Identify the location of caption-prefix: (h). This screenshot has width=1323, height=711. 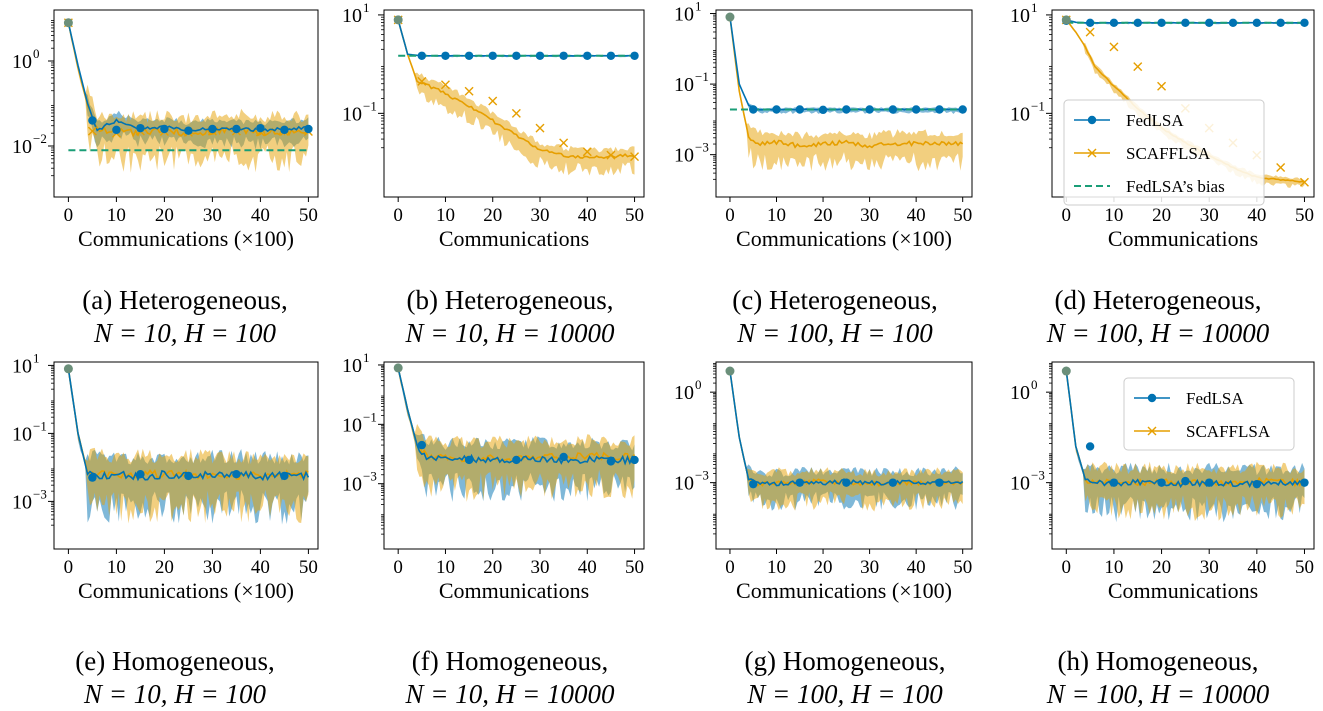
(1073, 661).